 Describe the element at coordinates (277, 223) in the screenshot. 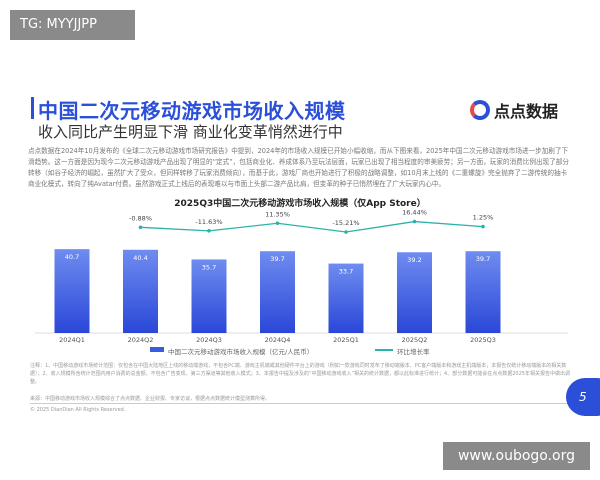

I see `growth-point-2024Q4` at that location.